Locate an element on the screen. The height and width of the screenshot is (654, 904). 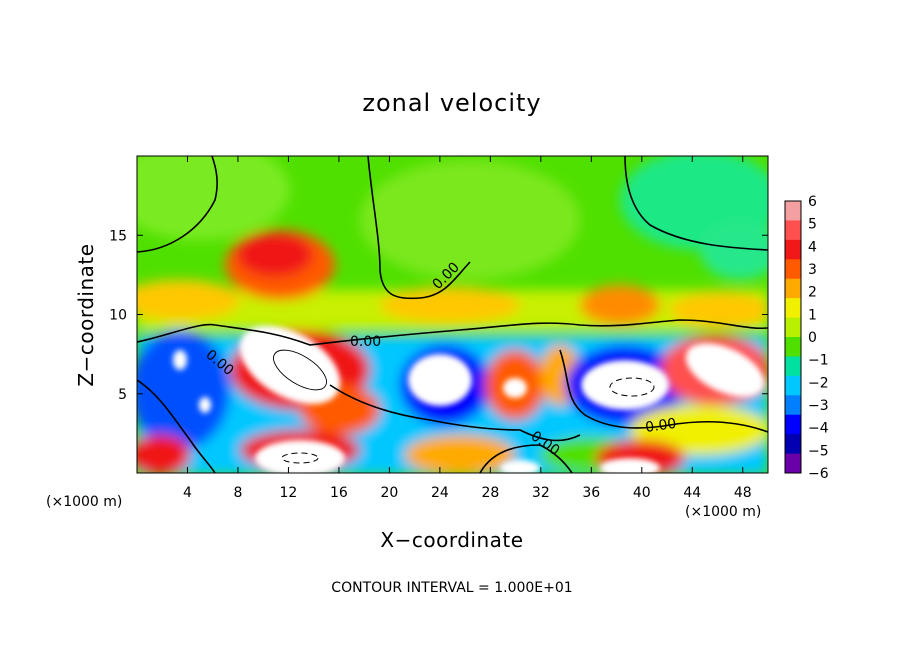
colorbar-tick-label: 4 is located at coordinates (812, 247).